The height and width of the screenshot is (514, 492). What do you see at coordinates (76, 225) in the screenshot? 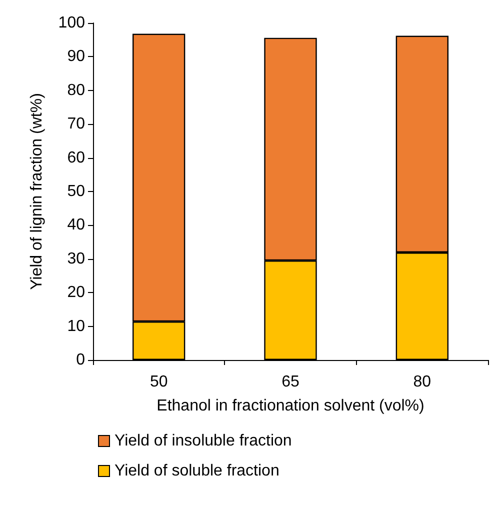
I see `y-tick-label: 40` at bounding box center [76, 225].